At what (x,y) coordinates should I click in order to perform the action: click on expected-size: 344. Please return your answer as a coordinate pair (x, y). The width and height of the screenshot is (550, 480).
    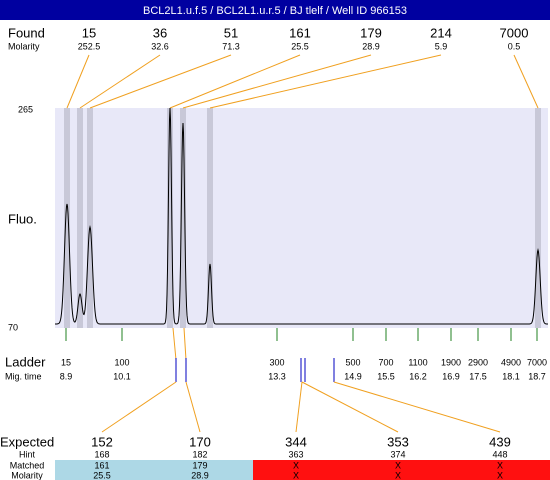
    Looking at the image, I should click on (296, 441).